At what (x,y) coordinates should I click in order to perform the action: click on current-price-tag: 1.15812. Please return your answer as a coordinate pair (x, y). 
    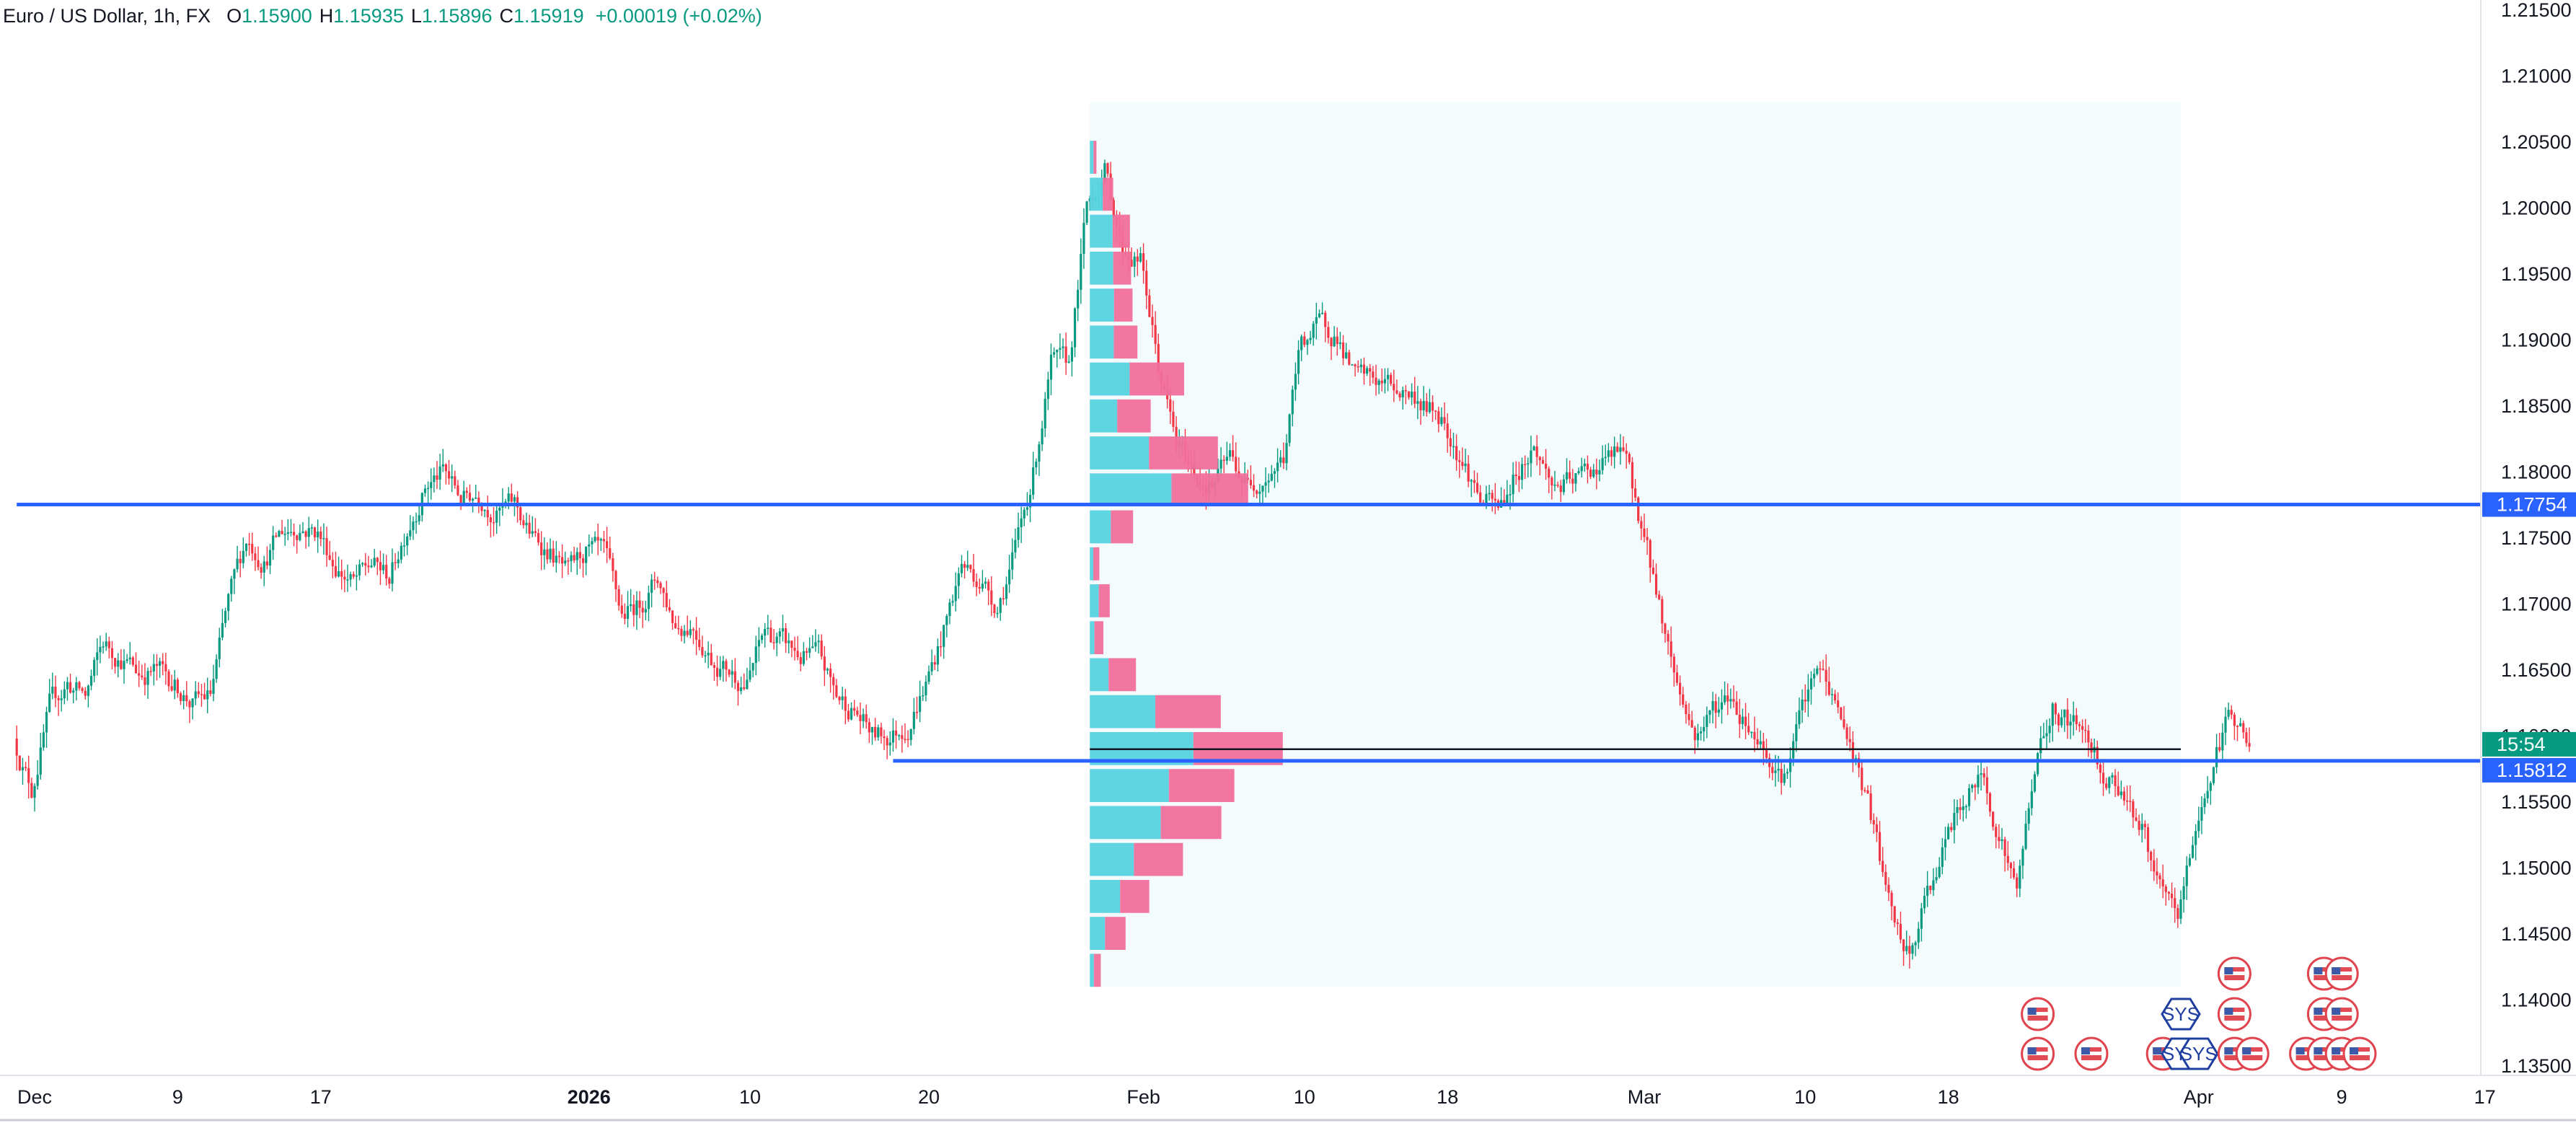
    Looking at the image, I should click on (2529, 770).